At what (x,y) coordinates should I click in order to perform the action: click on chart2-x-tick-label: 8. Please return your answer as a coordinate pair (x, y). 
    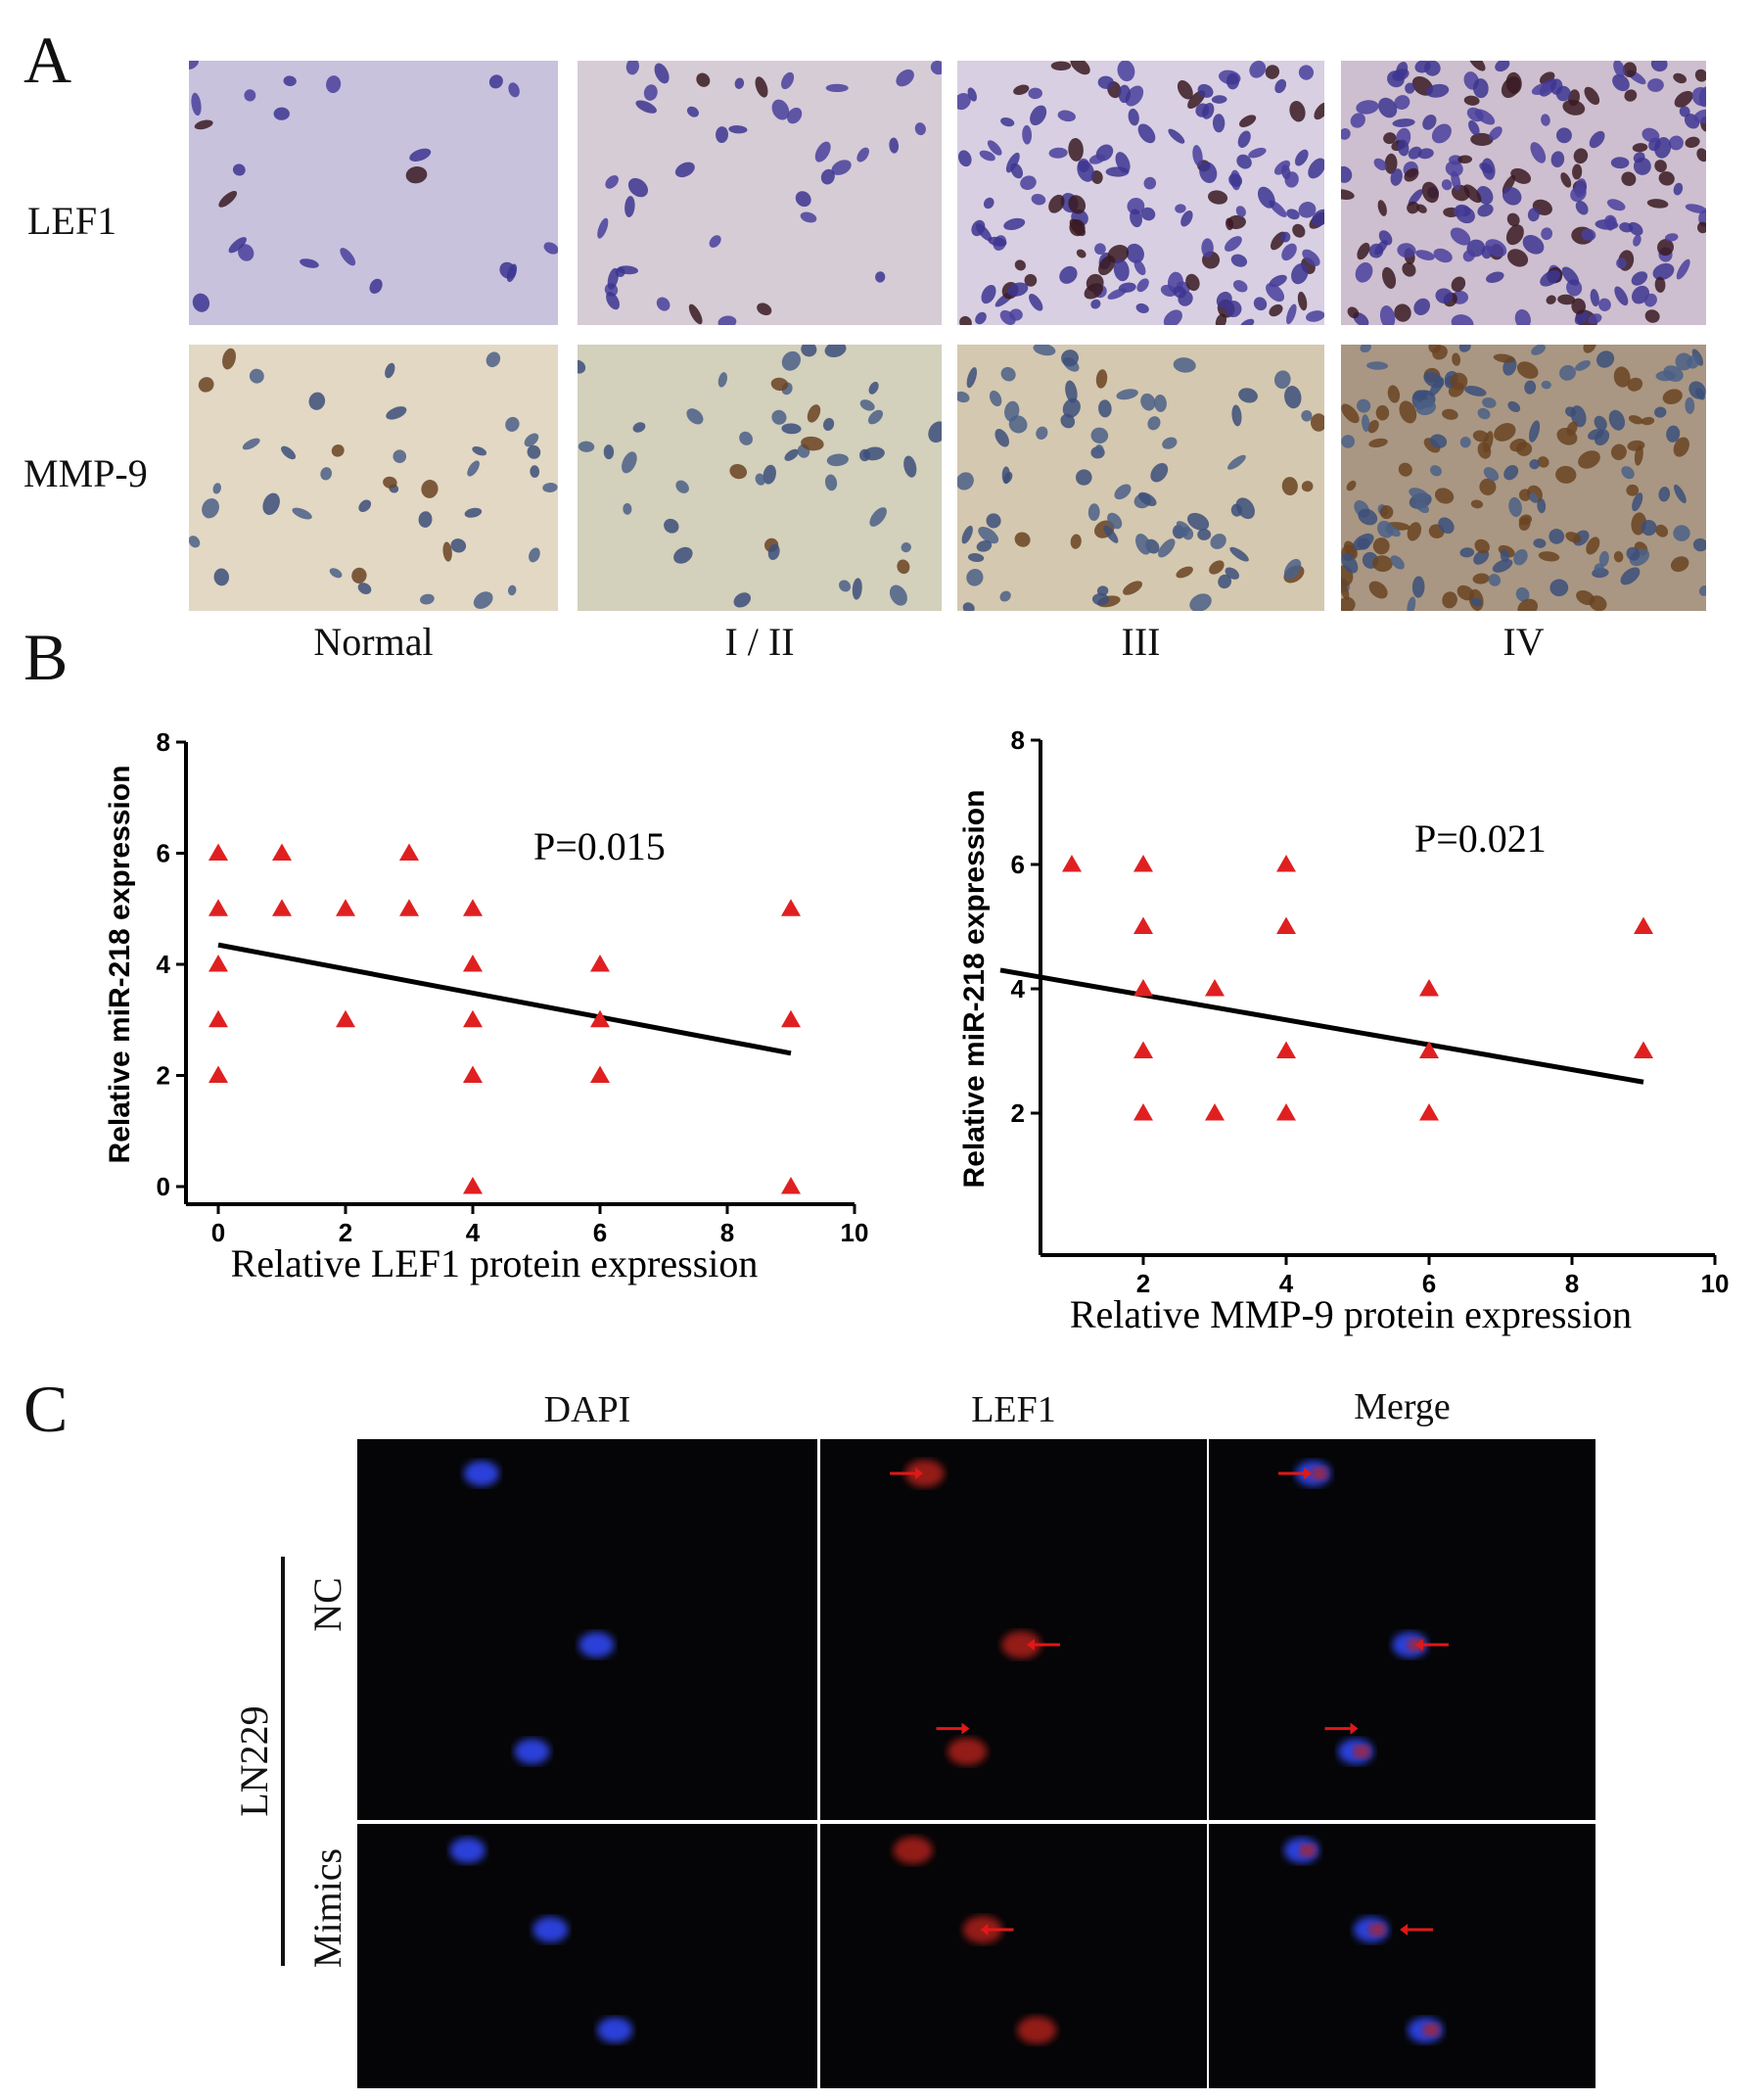
    Looking at the image, I should click on (1572, 1283).